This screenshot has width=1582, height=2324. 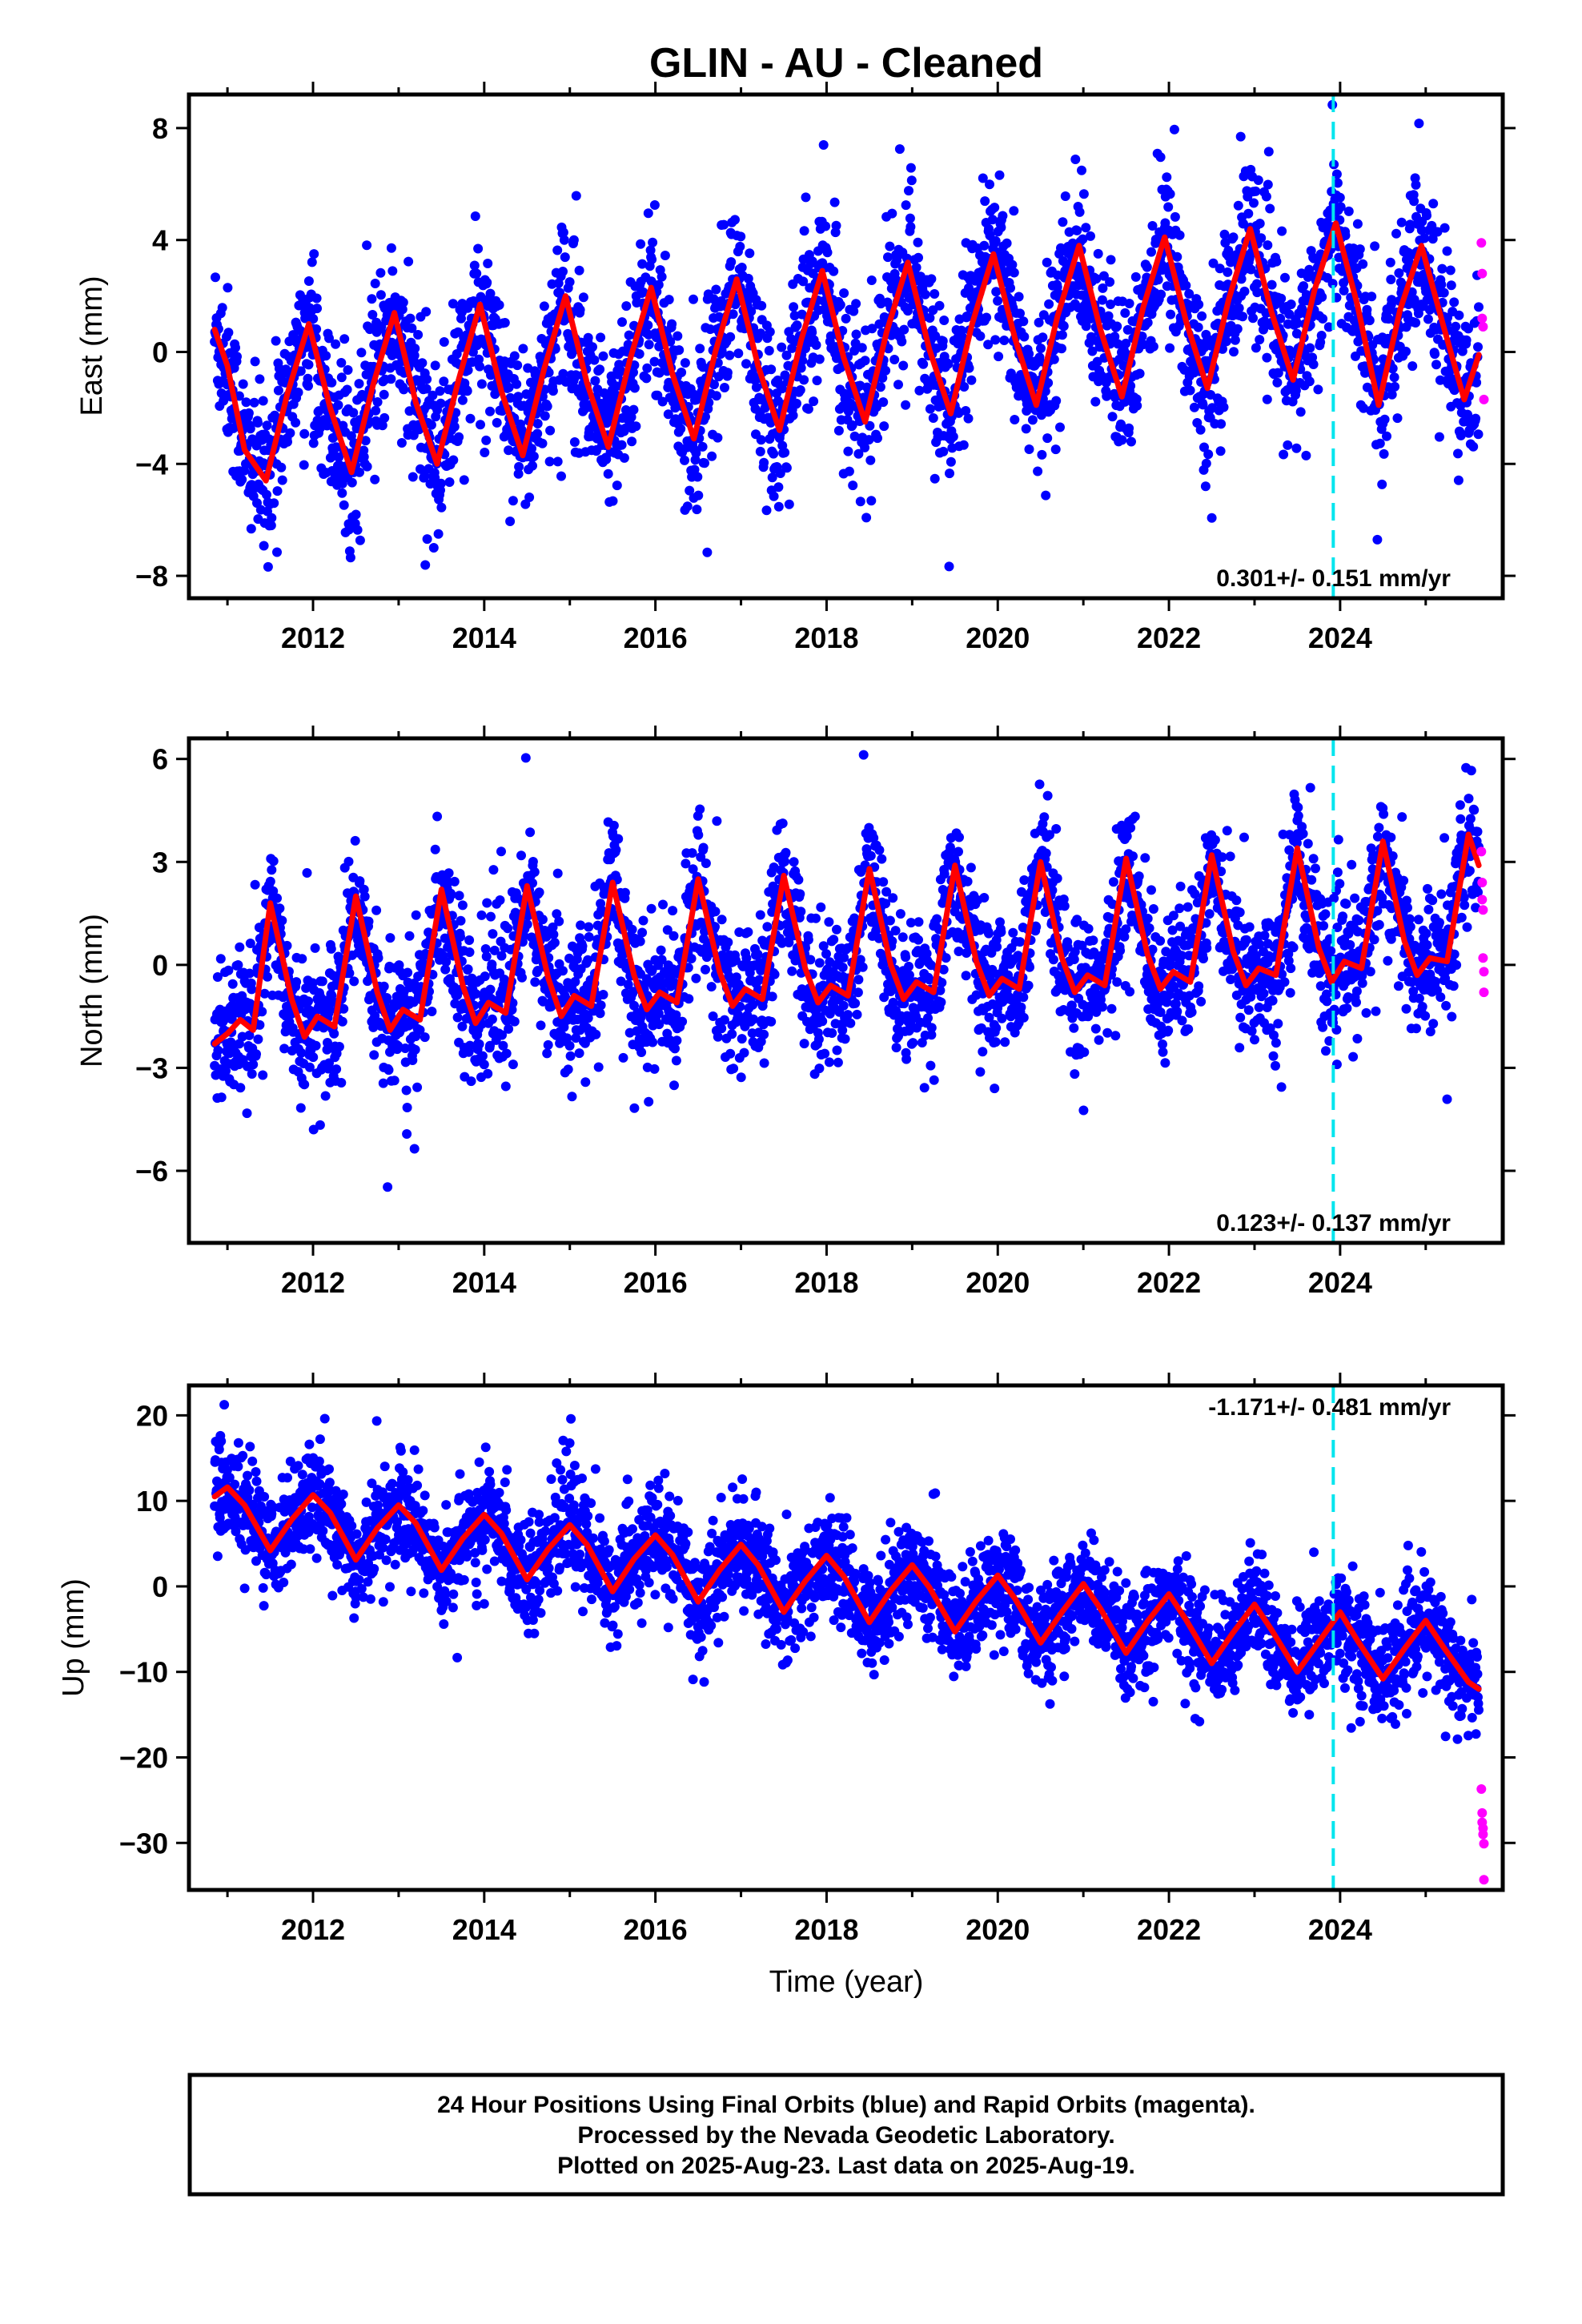 What do you see at coordinates (656, 637) in the screenshot?
I see `x-tick-label: 2016` at bounding box center [656, 637].